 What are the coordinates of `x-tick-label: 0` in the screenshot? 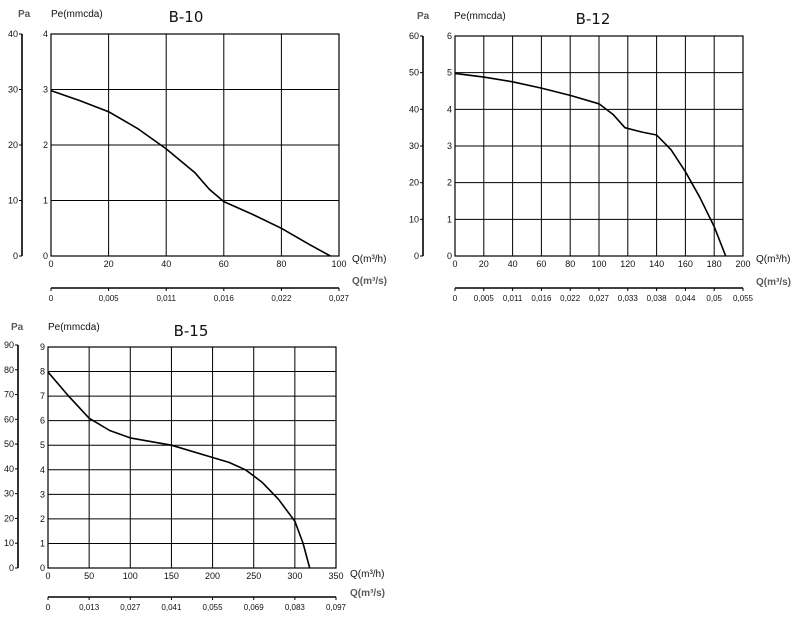 It's located at (454, 264).